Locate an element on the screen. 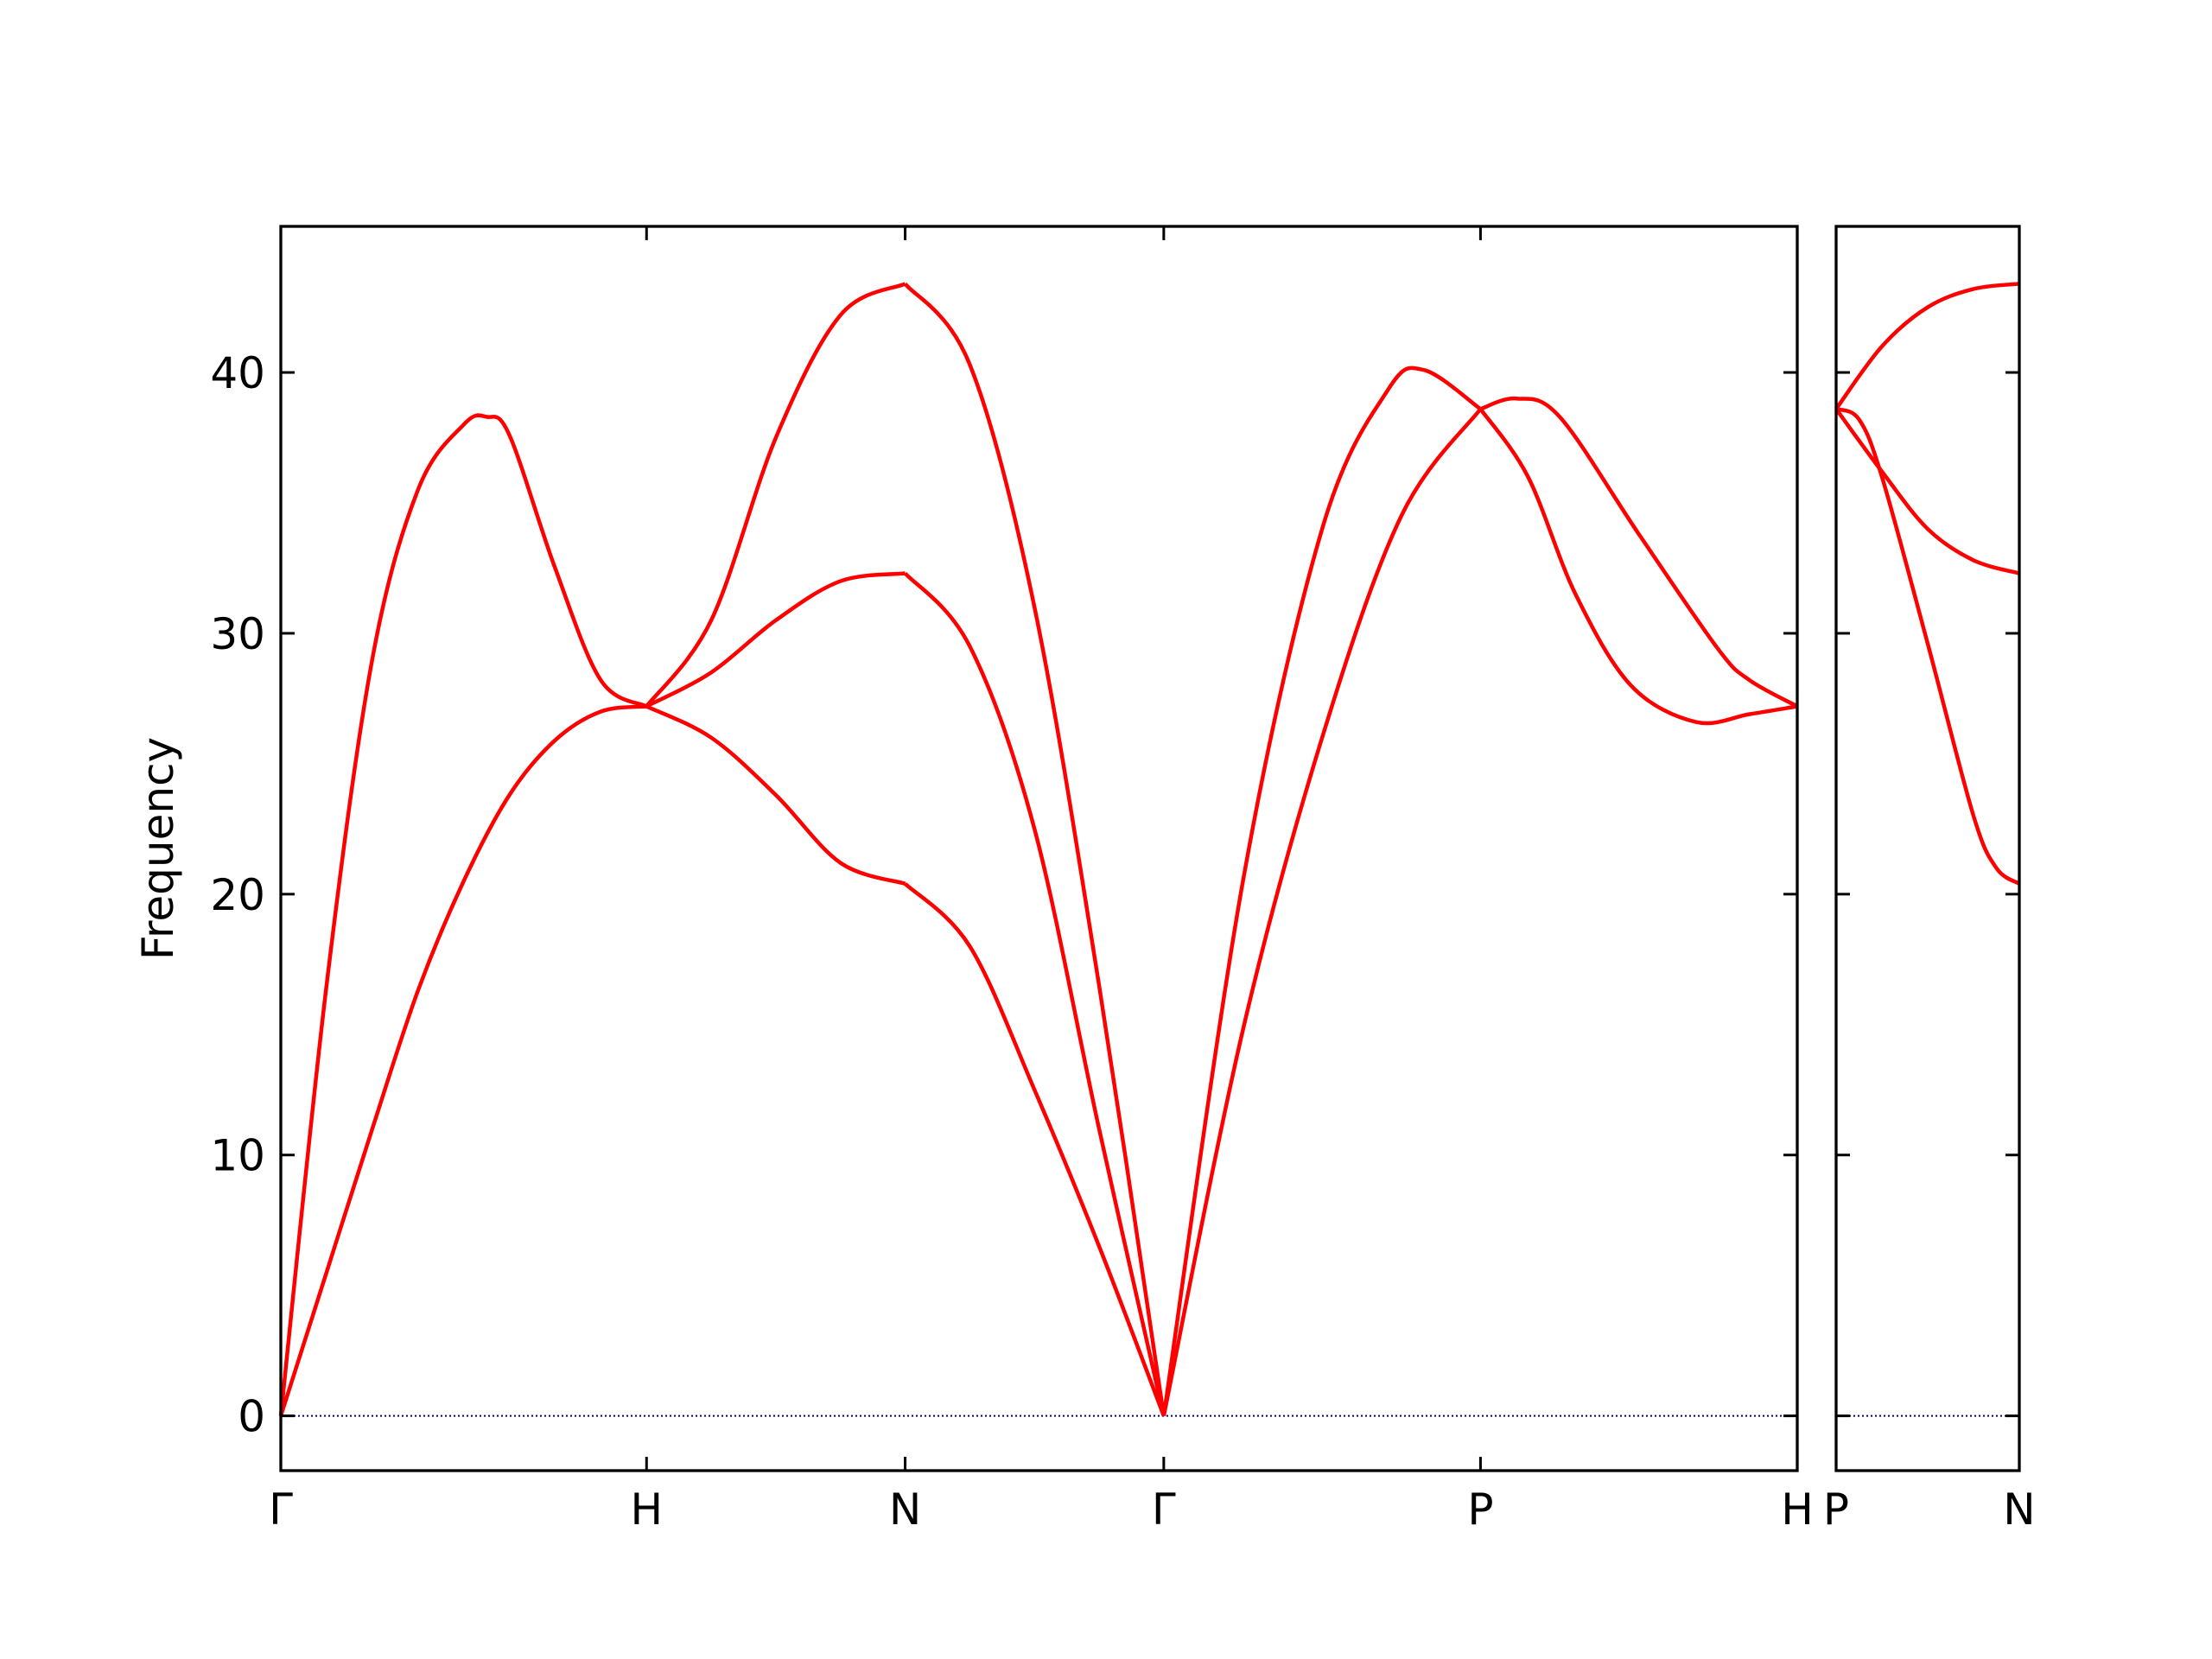 This screenshot has height=1659, width=2212. y-tick-label: 0 is located at coordinates (251, 1417).